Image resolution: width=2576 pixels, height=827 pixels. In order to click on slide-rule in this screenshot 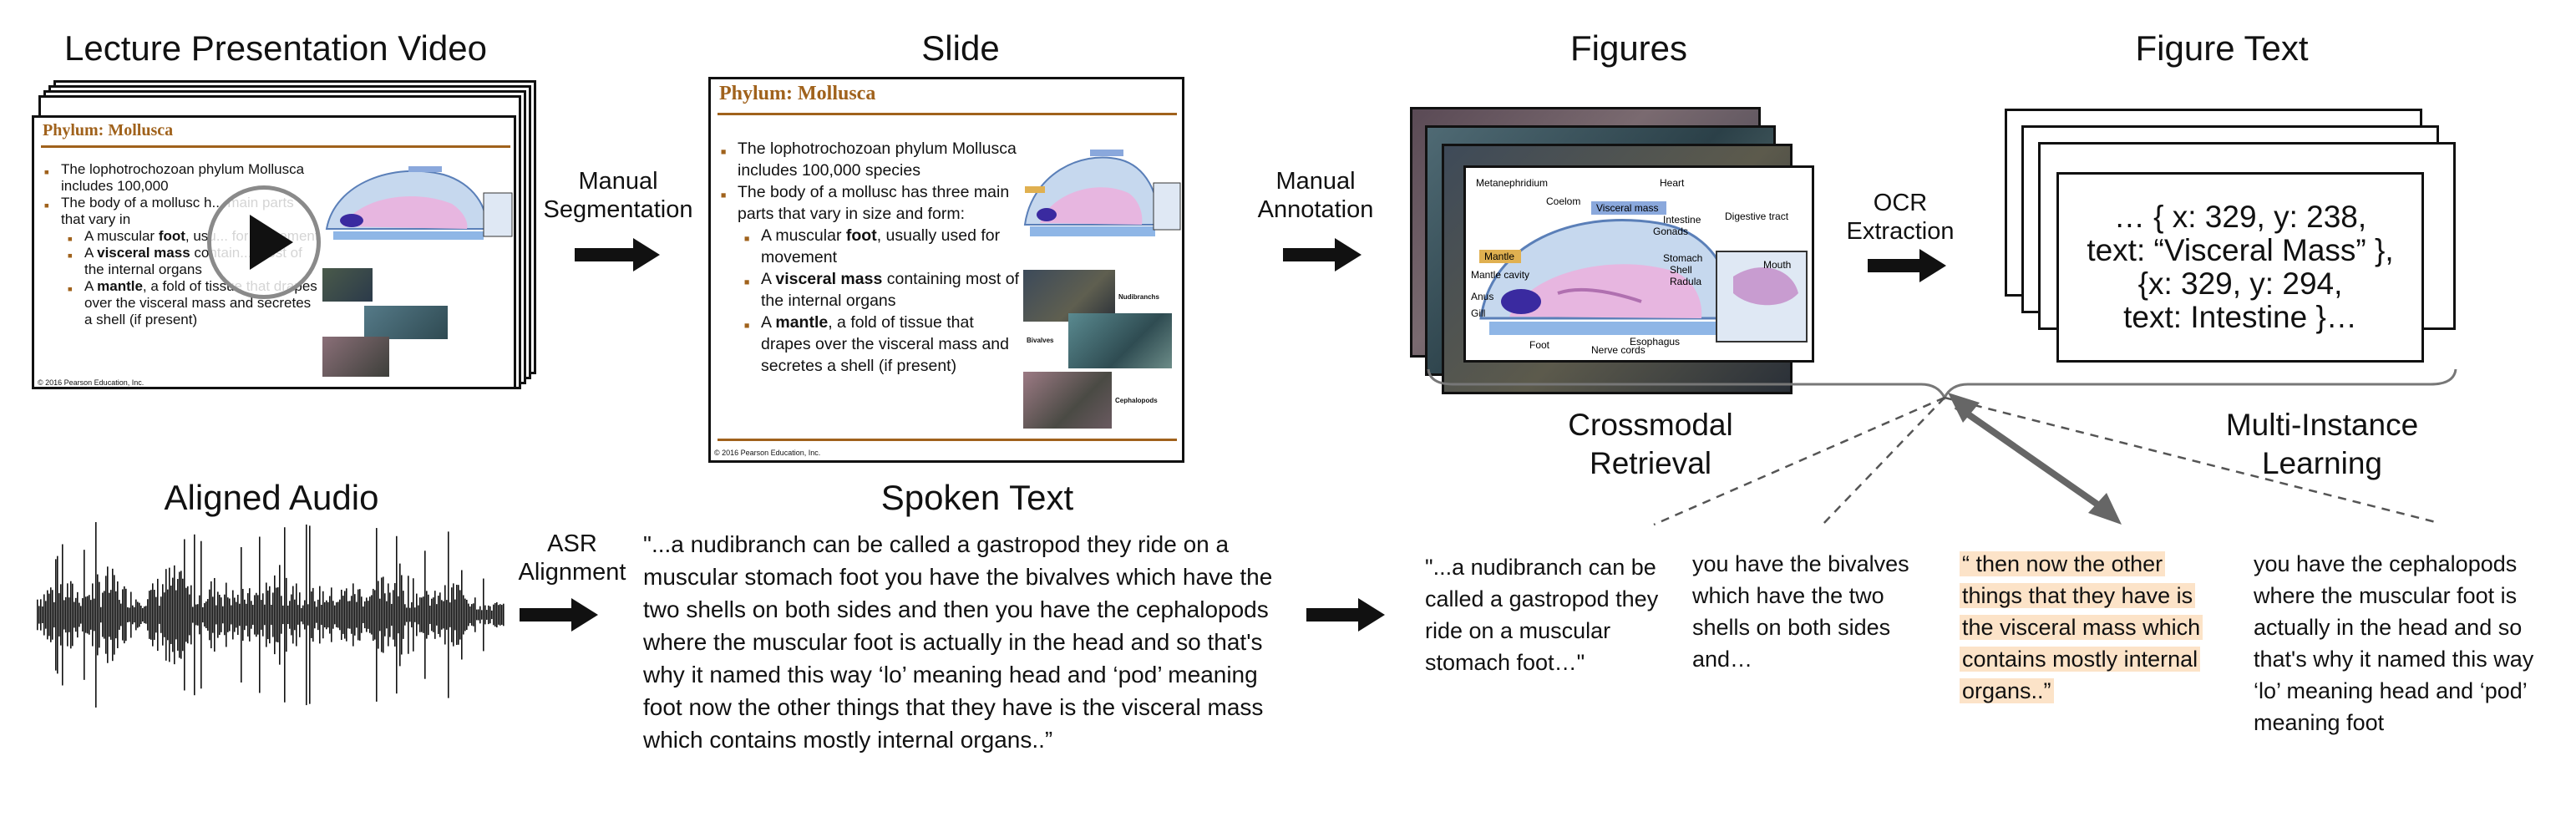, I will do `click(947, 114)`.